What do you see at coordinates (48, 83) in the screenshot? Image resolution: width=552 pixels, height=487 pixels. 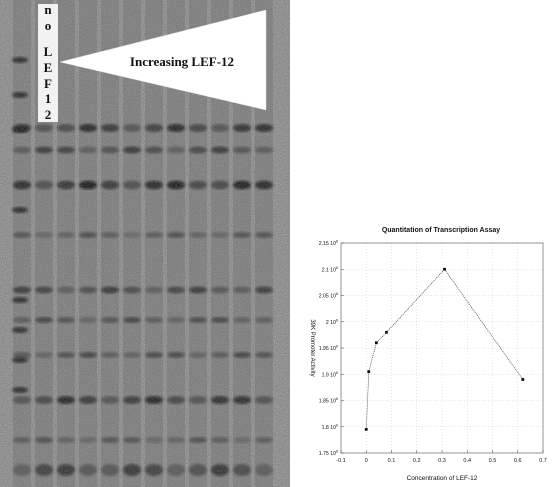 I see `no-lef-label-char: F` at bounding box center [48, 83].